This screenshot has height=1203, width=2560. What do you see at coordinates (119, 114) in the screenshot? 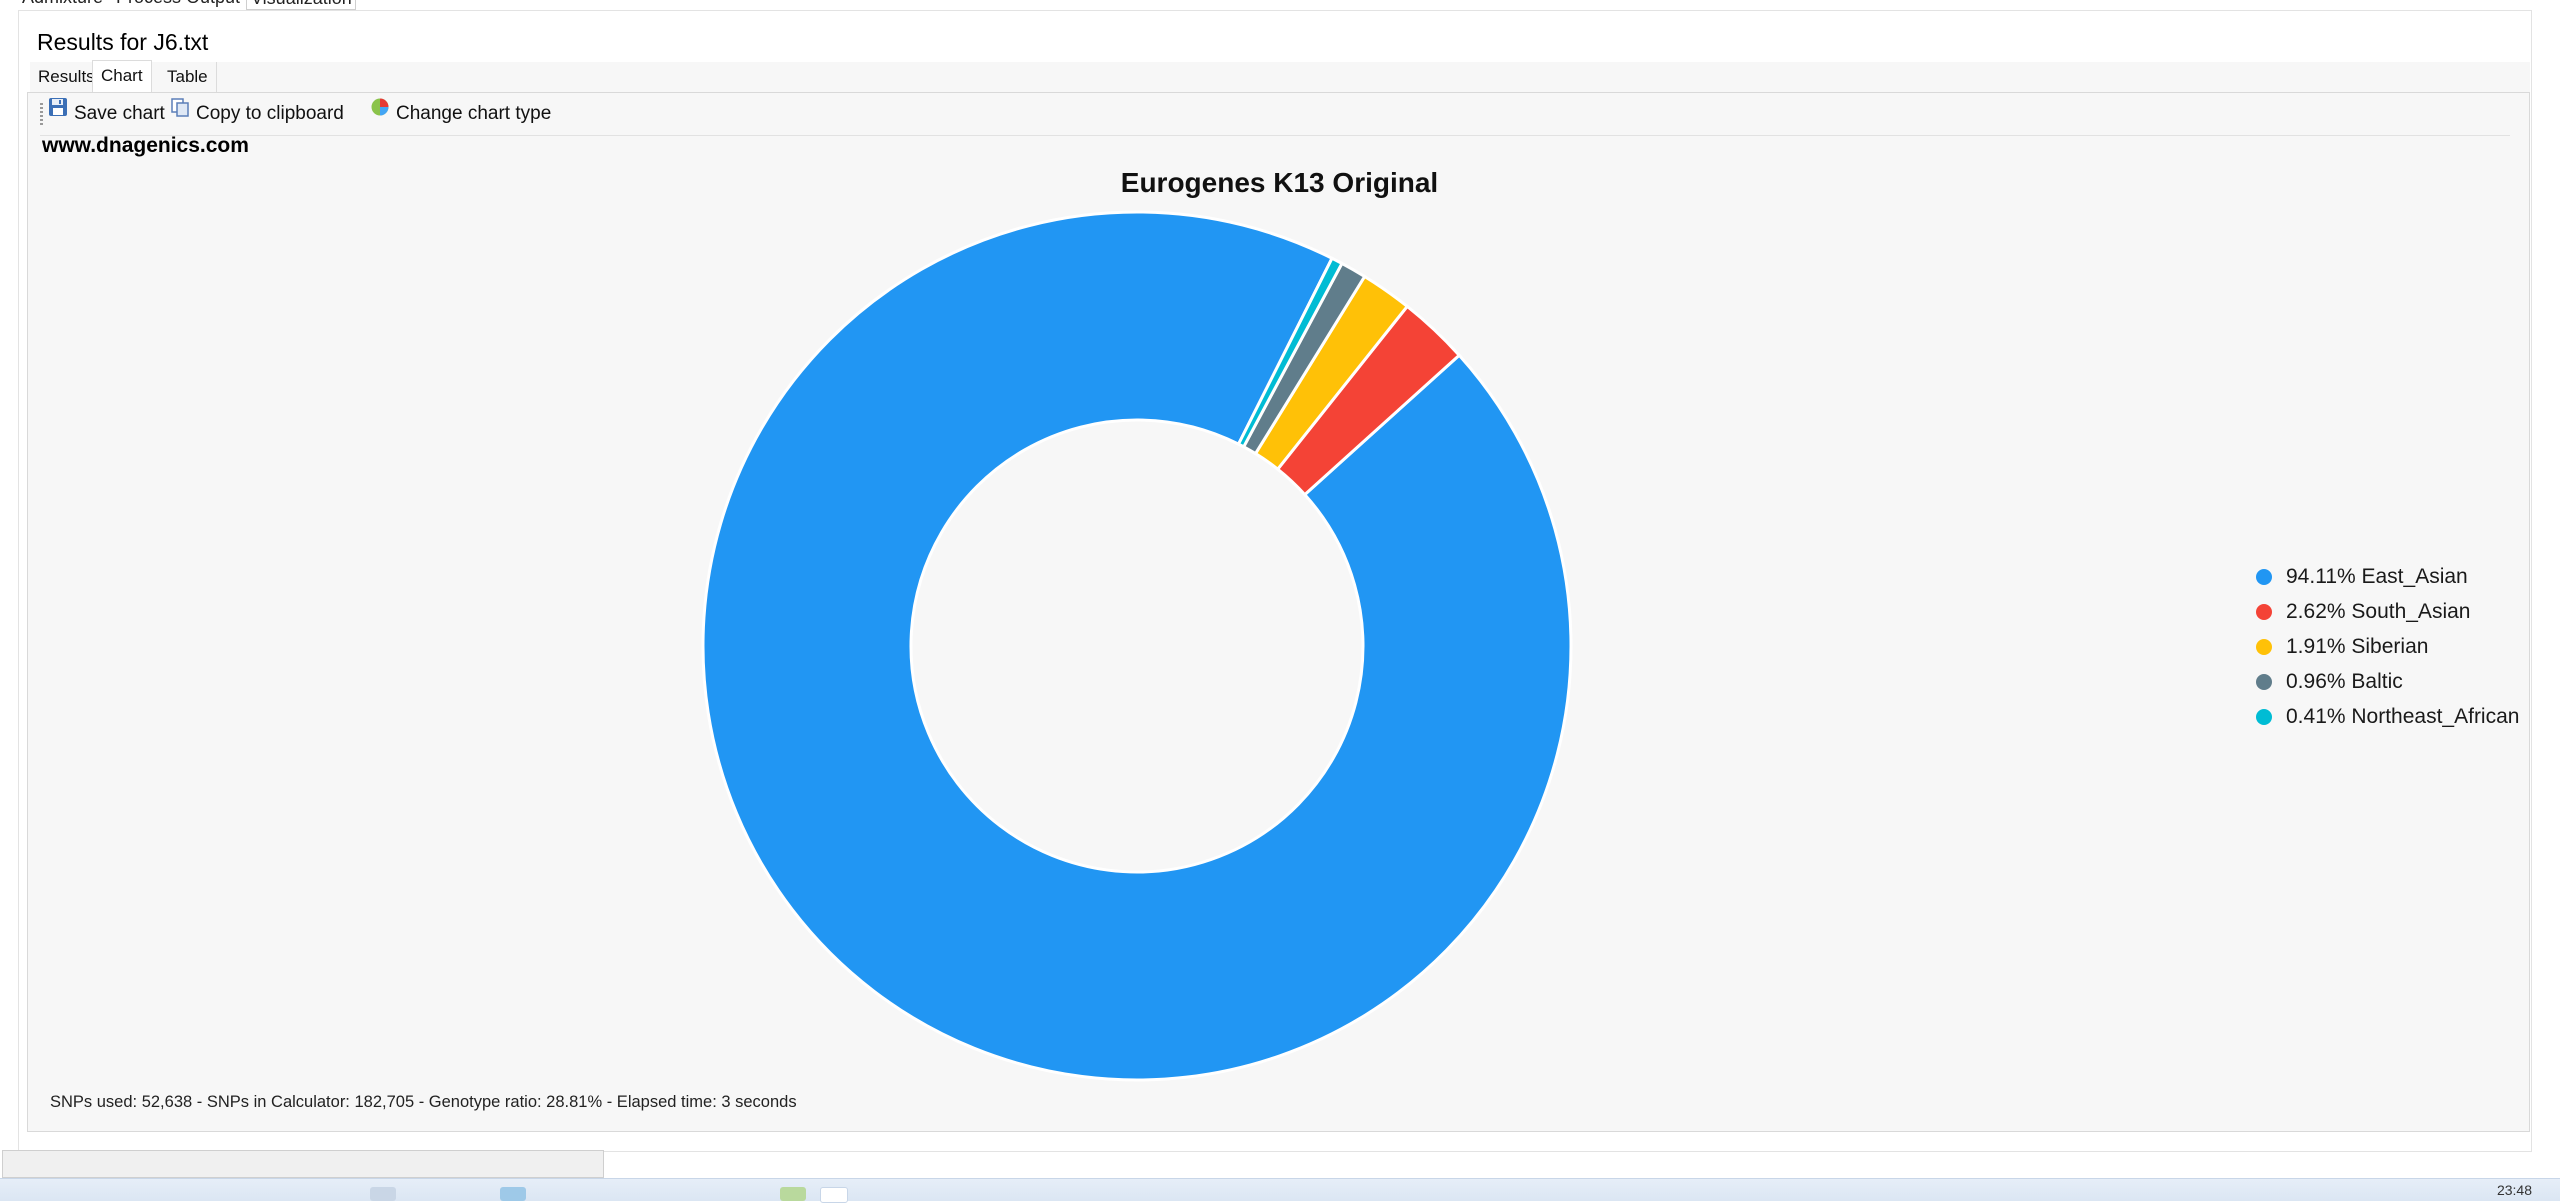
I see `save-chart-label: Save chart` at bounding box center [119, 114].